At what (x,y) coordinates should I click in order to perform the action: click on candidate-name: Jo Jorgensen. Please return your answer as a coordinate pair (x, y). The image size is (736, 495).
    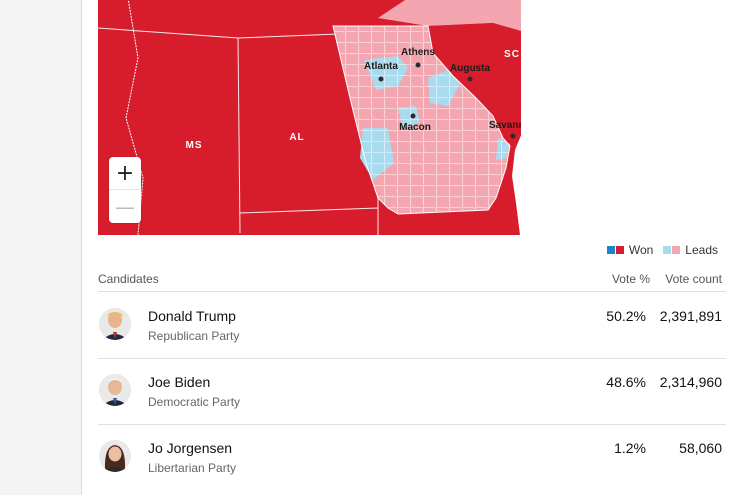
    Looking at the image, I should click on (190, 448).